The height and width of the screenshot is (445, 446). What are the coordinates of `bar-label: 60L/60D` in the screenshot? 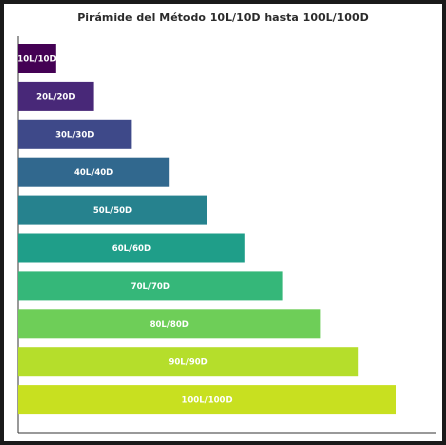 It's located at (131, 249).